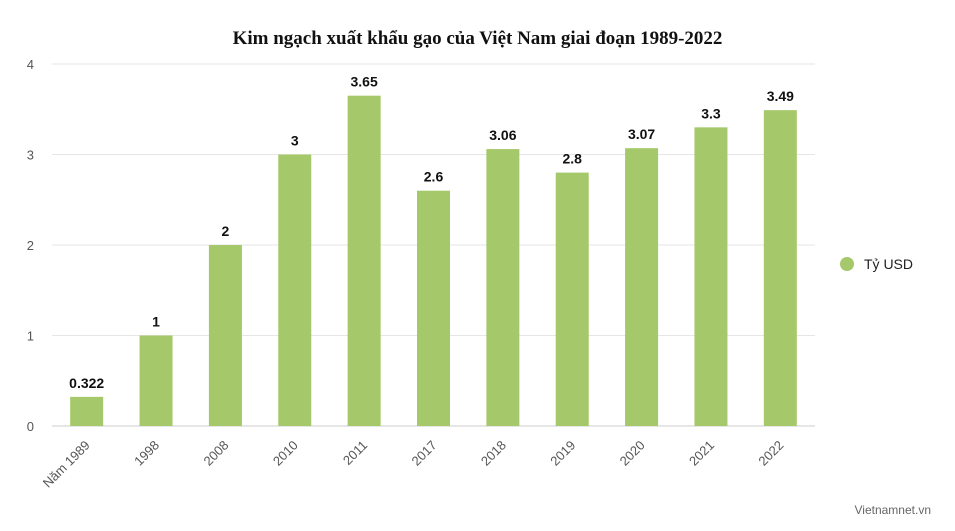 The width and height of the screenshot is (955, 531). What do you see at coordinates (780, 96) in the screenshot?
I see `data-label: 3.49` at bounding box center [780, 96].